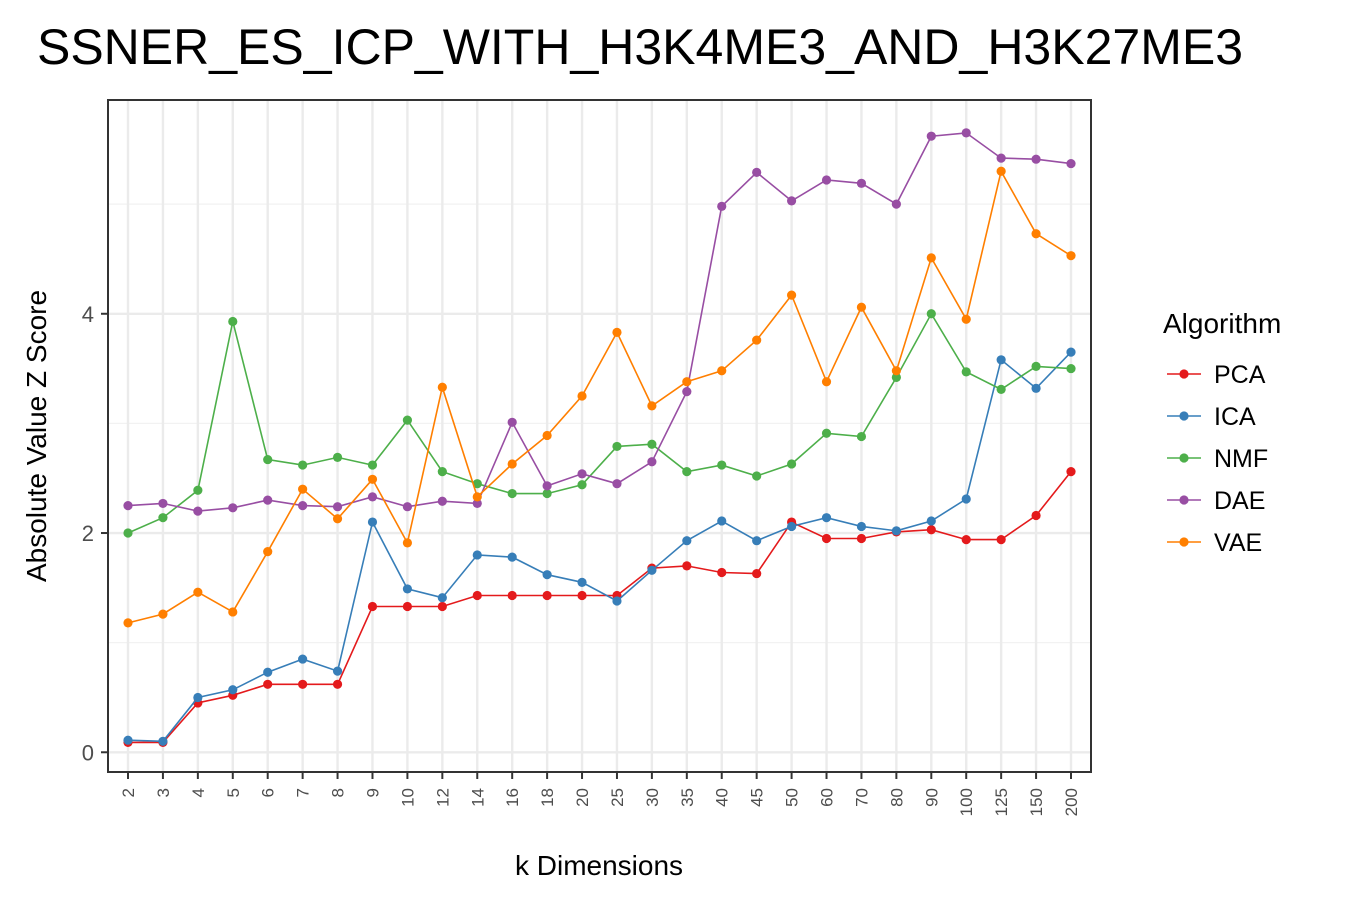  I want to click on legend: Algorithm PCA ICA NMF DAE VAE, so click(1222, 432).